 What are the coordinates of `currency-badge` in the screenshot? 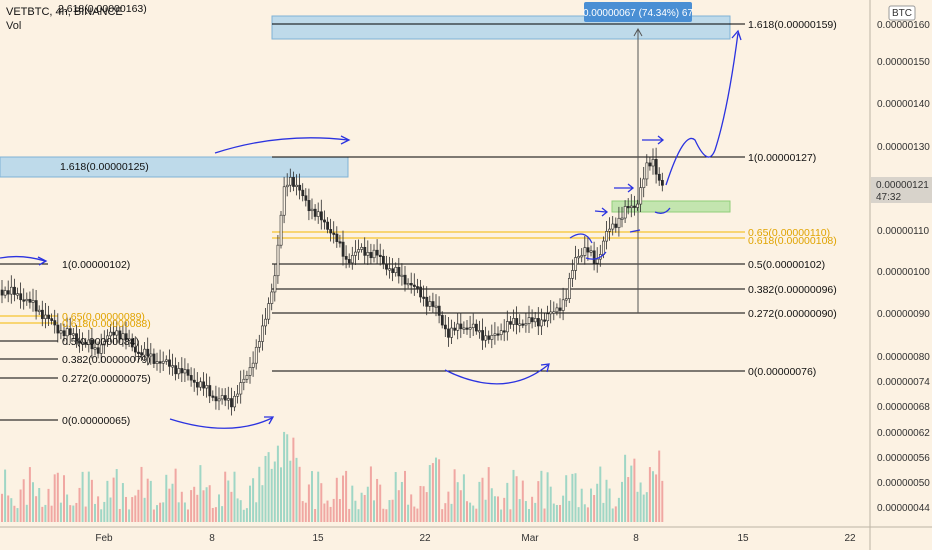 It's located at (902, 13).